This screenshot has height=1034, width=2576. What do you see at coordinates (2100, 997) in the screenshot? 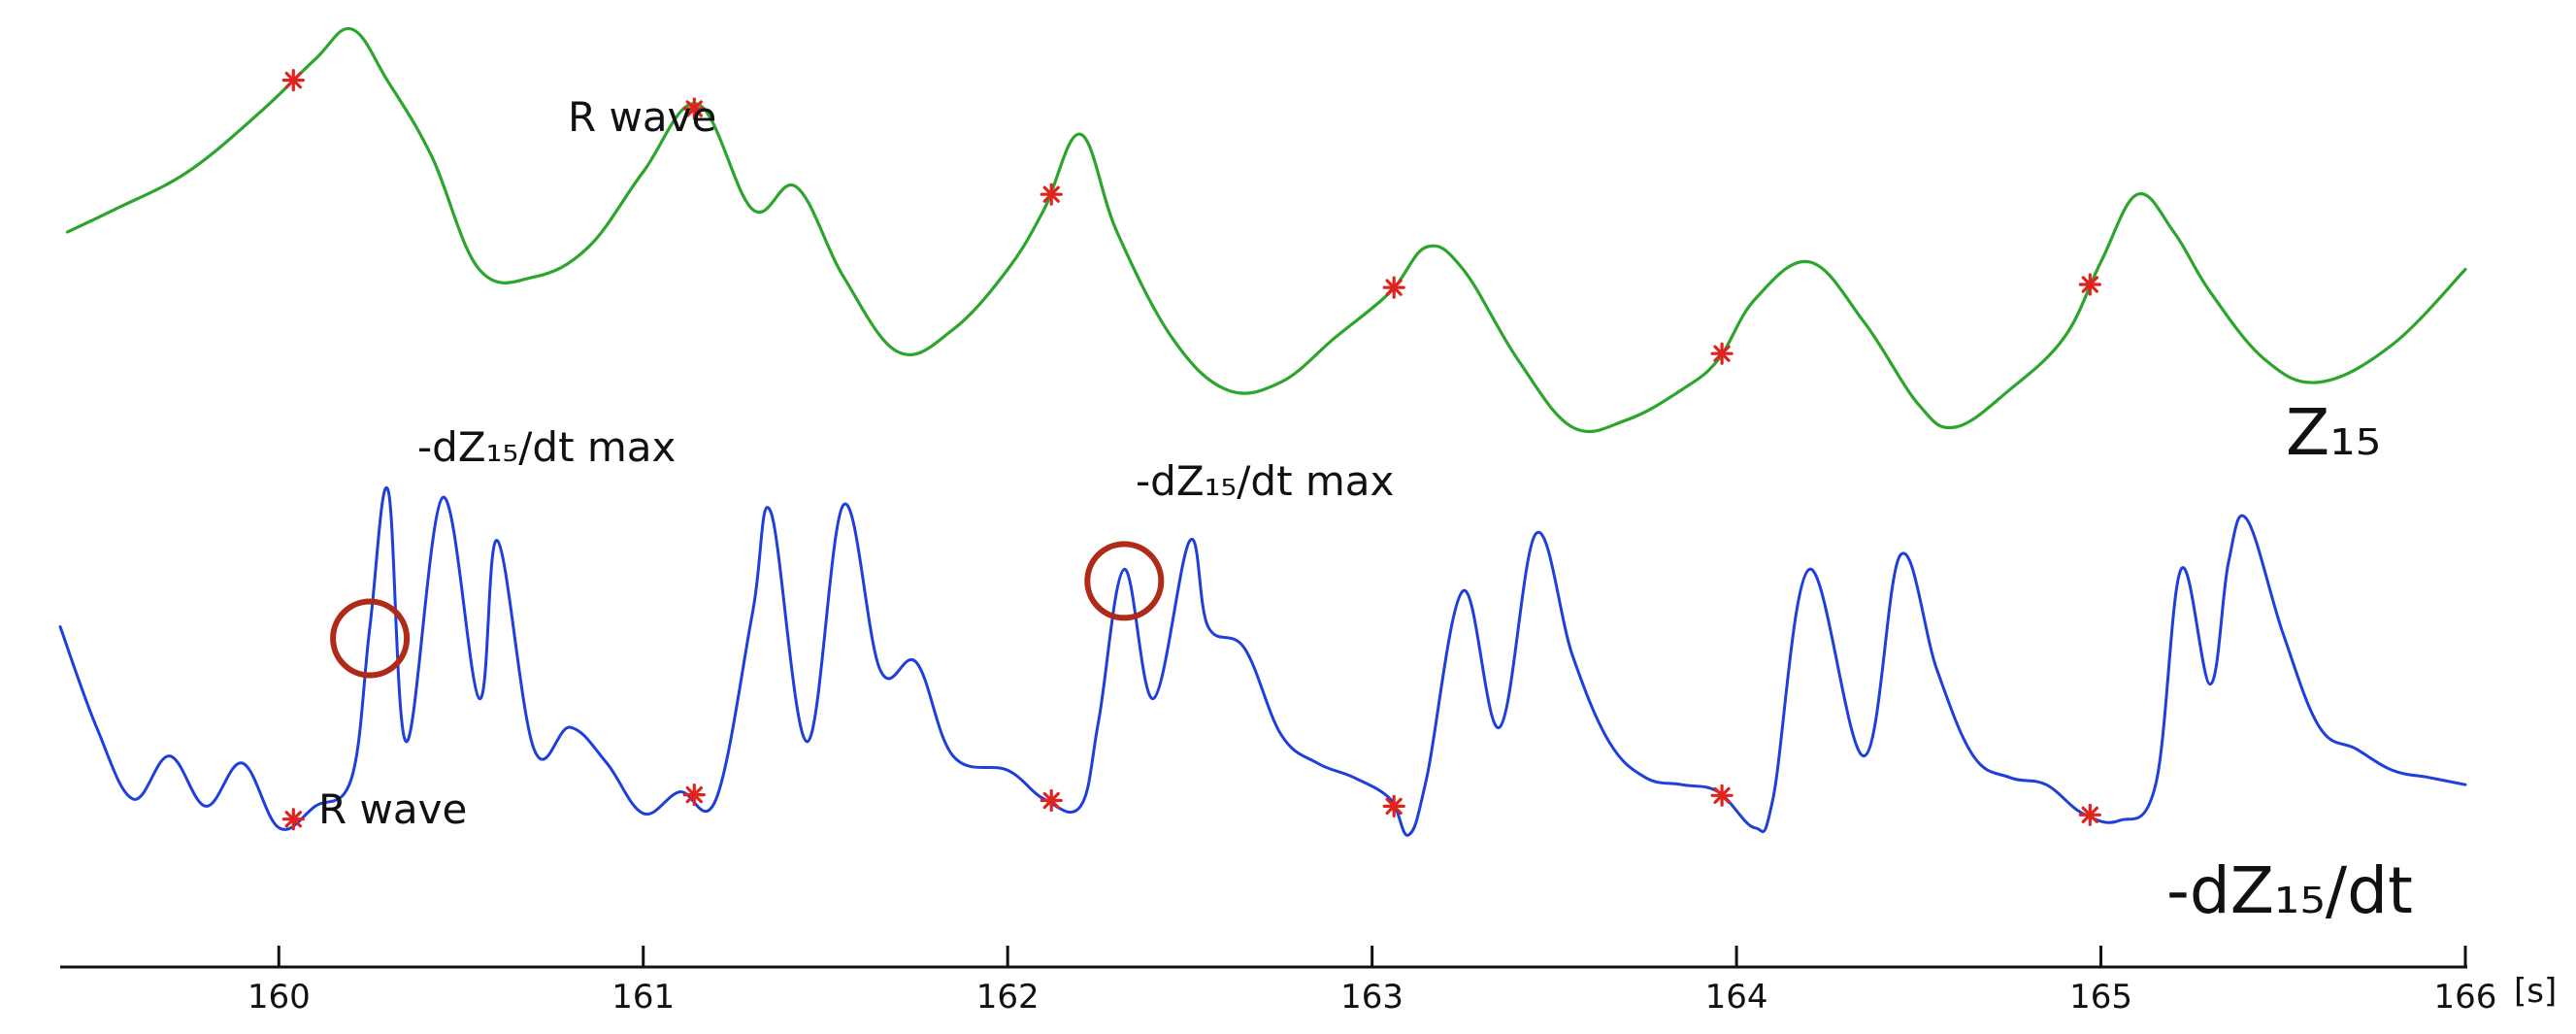
I see `x-tick-label-165: 165` at bounding box center [2100, 997].